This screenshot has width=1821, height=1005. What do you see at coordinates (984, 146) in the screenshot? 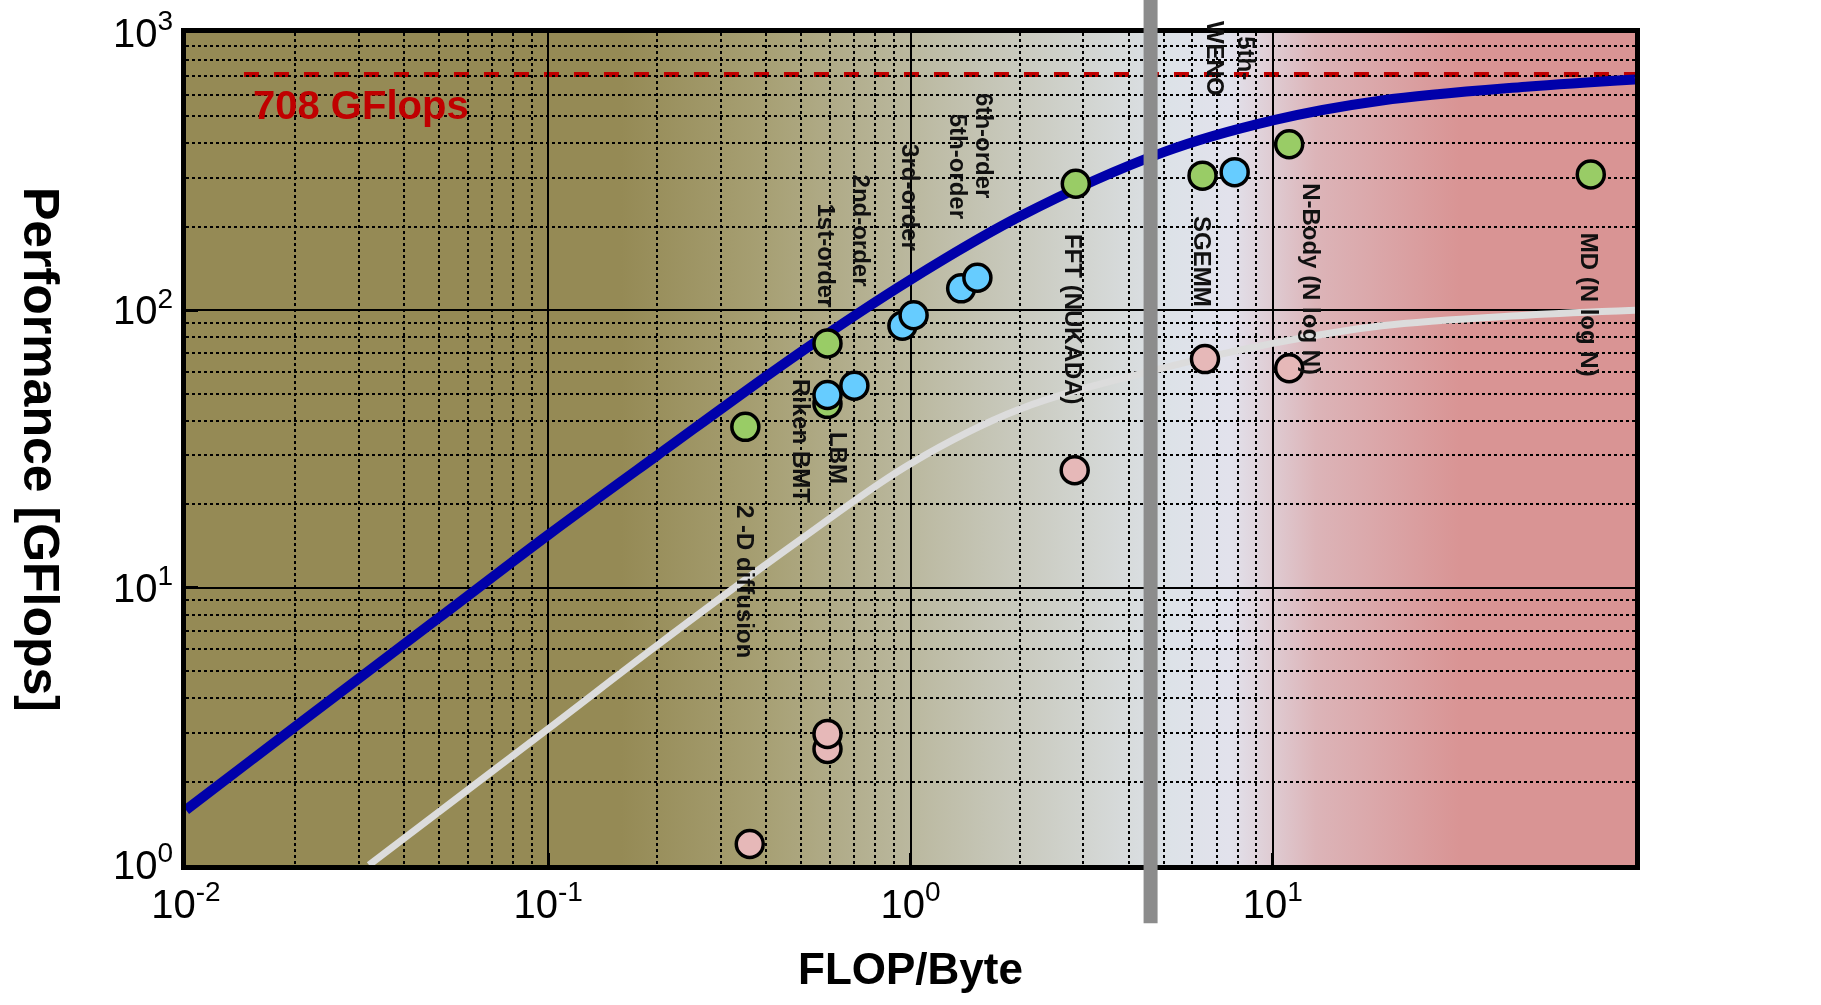
I see `annotation: 6th-order` at bounding box center [984, 146].